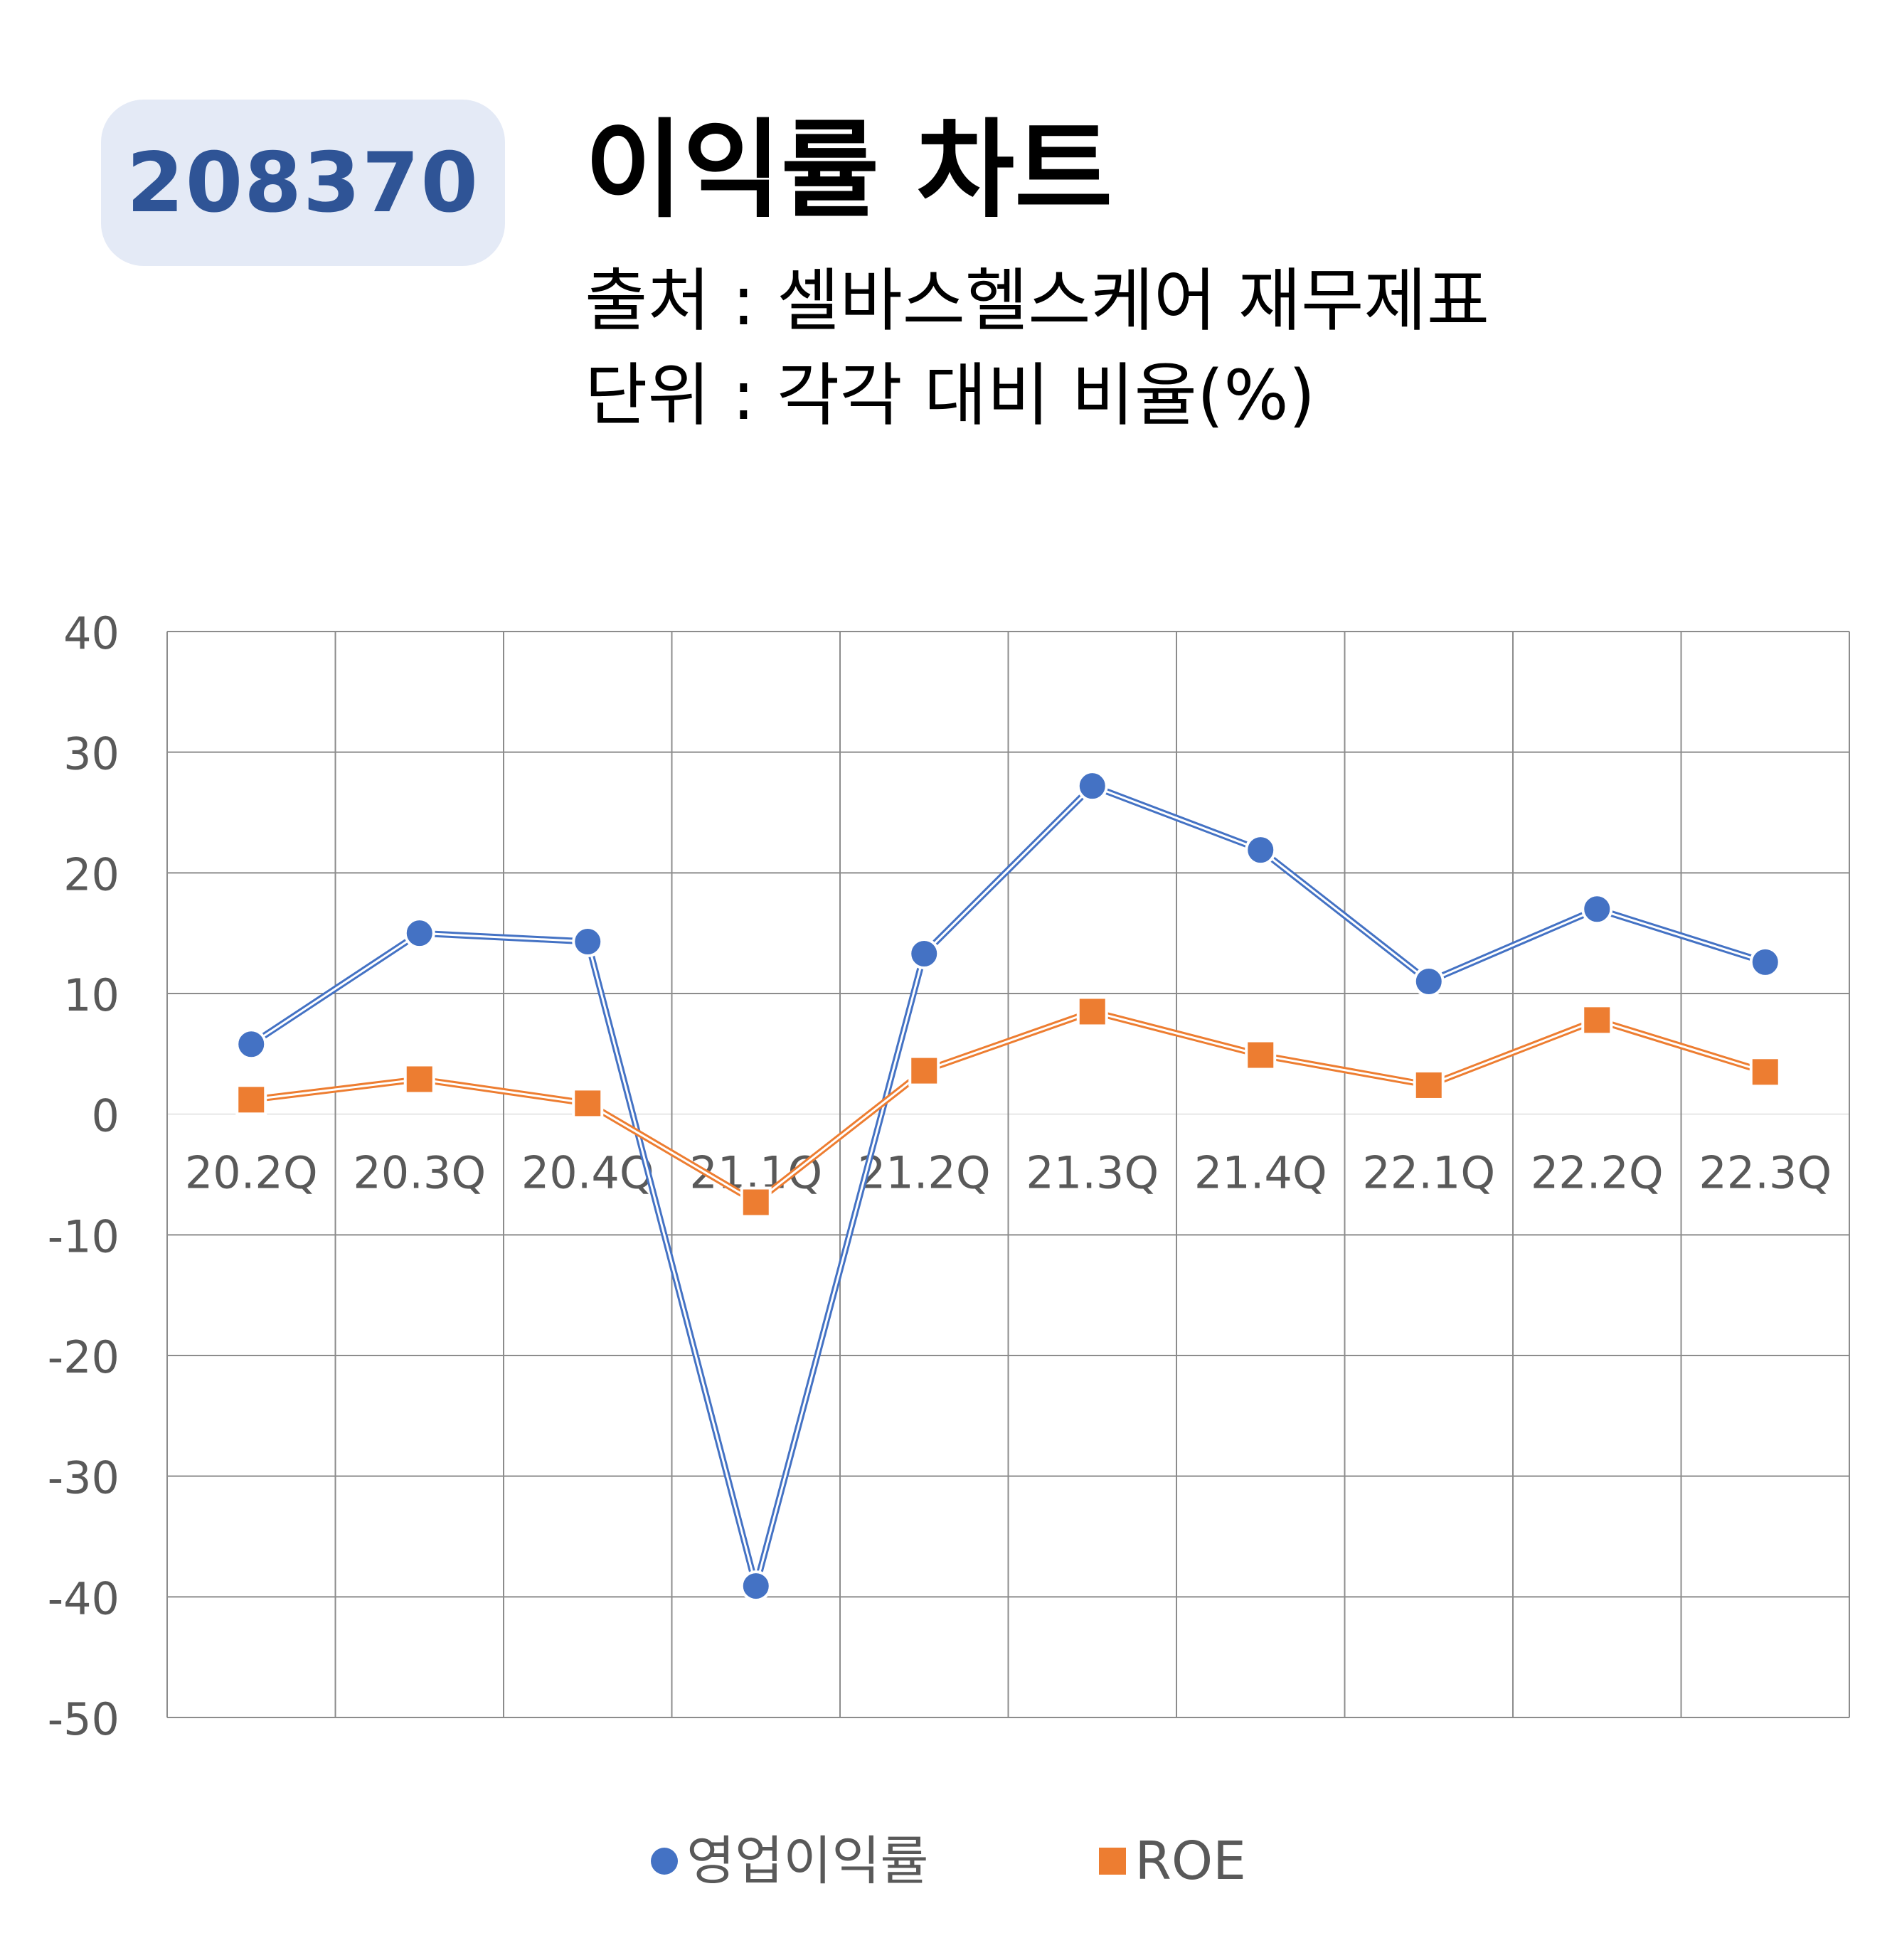 The width and height of the screenshot is (1897, 1960). What do you see at coordinates (665, 1861) in the screenshot?
I see `legend-circle-marker` at bounding box center [665, 1861].